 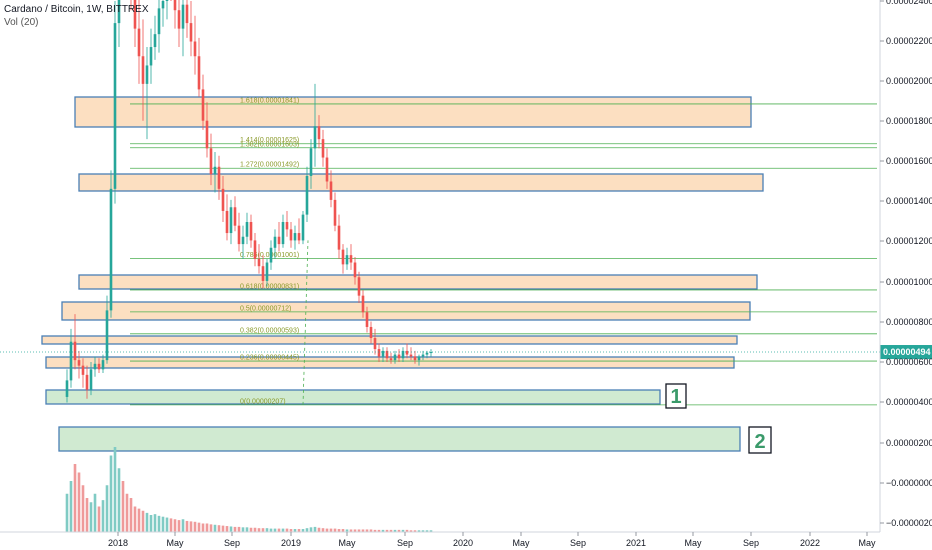 I want to click on fib-level-label: 1.272(0.00001492), so click(x=269, y=165).